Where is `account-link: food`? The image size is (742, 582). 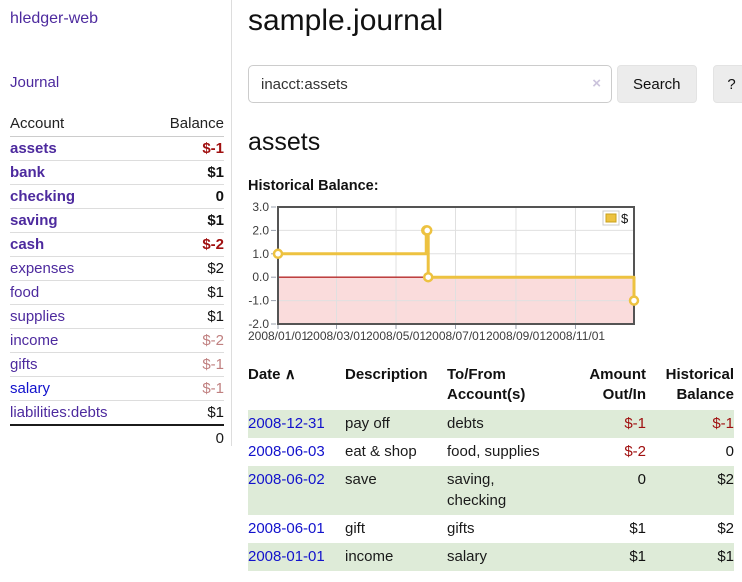 account-link: food is located at coordinates (25, 292).